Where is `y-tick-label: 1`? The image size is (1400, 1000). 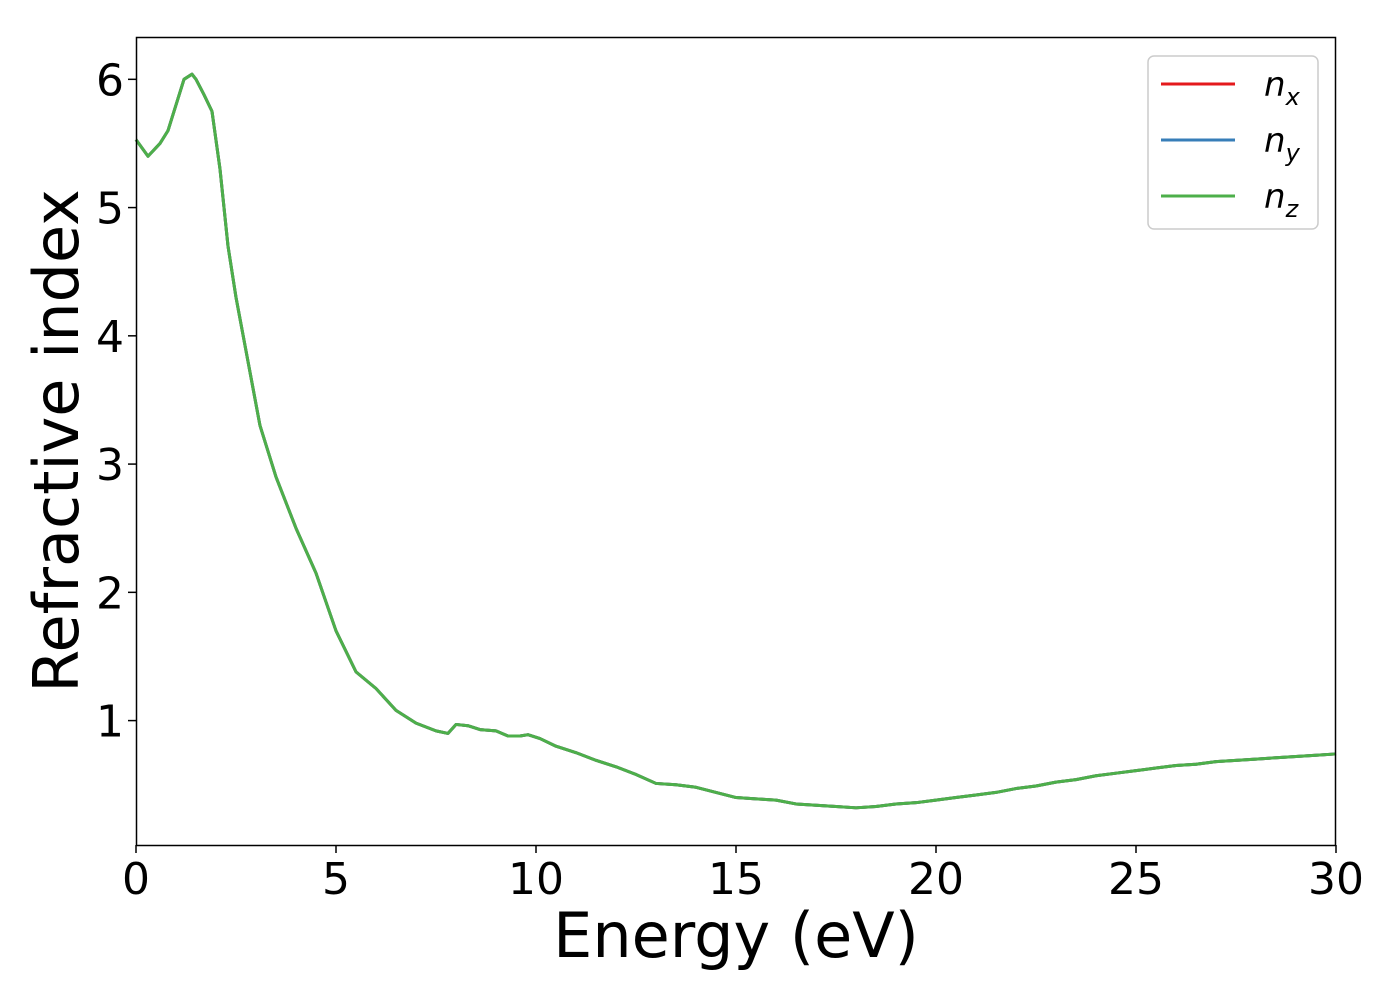
y-tick-label: 1 is located at coordinates (110, 722).